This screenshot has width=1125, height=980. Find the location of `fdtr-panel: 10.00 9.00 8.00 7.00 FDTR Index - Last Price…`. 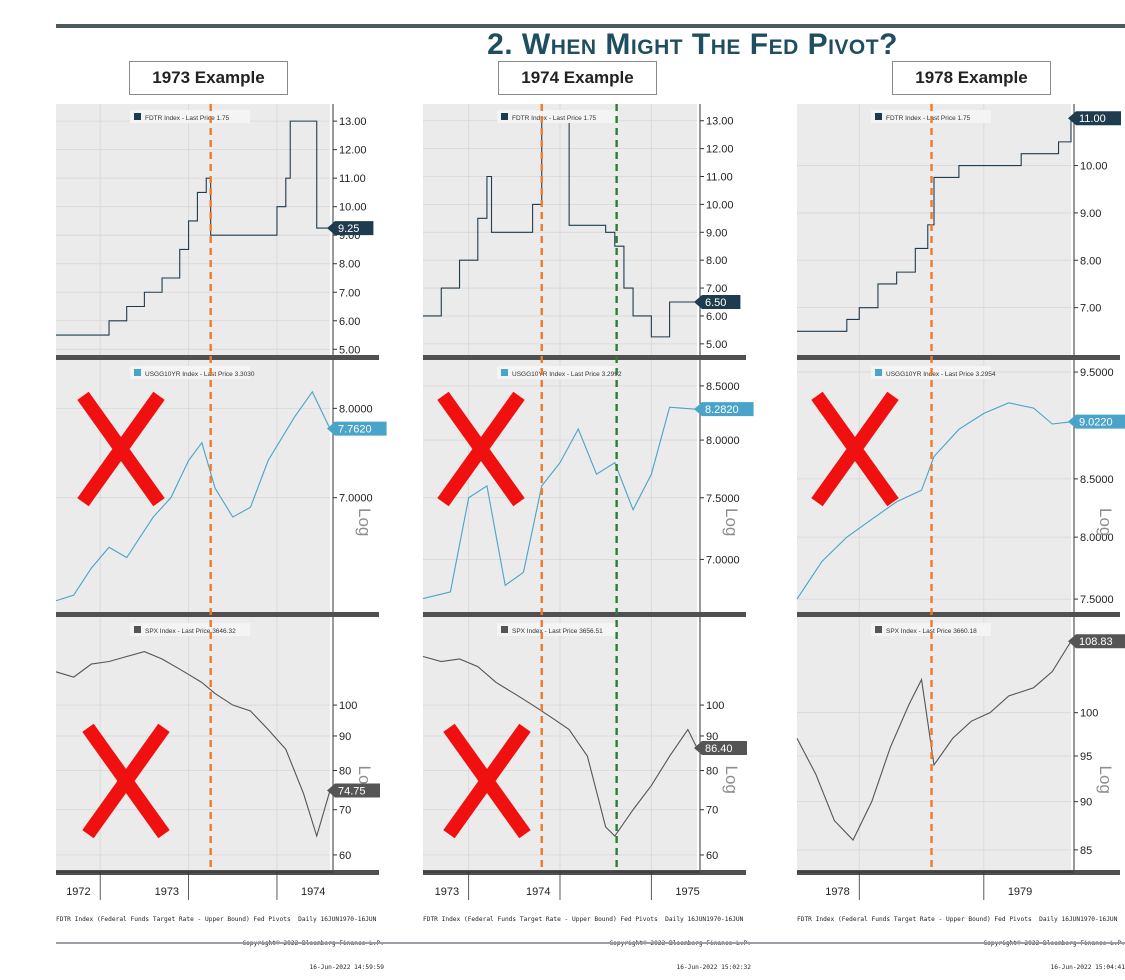

fdtr-panel: 10.00 9.00 8.00 7.00 FDTR Index - Last Price… is located at coordinates (959, 232).